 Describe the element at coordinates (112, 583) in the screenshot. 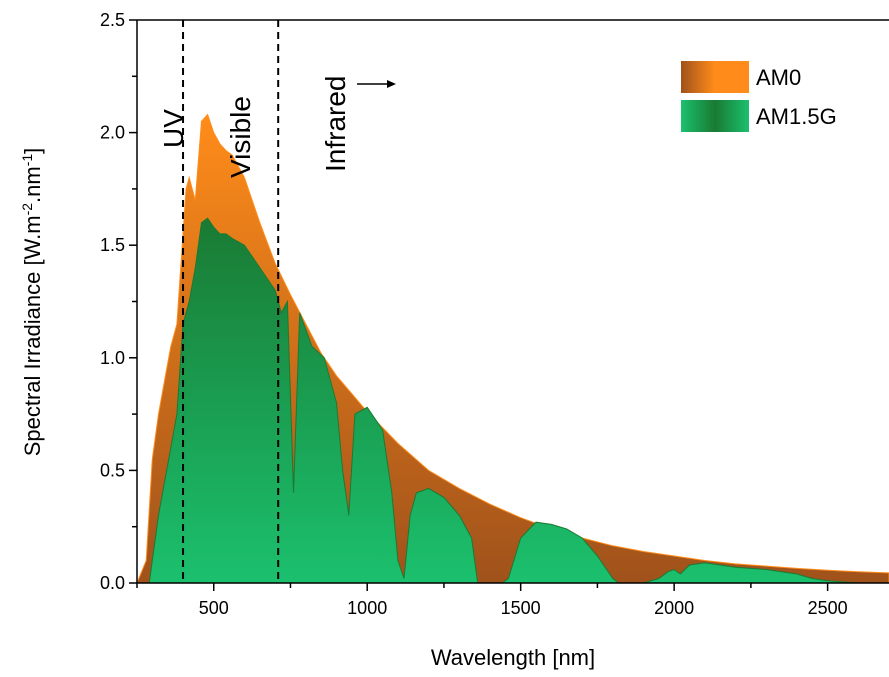

I see `y-tick-label: 0.0` at that location.